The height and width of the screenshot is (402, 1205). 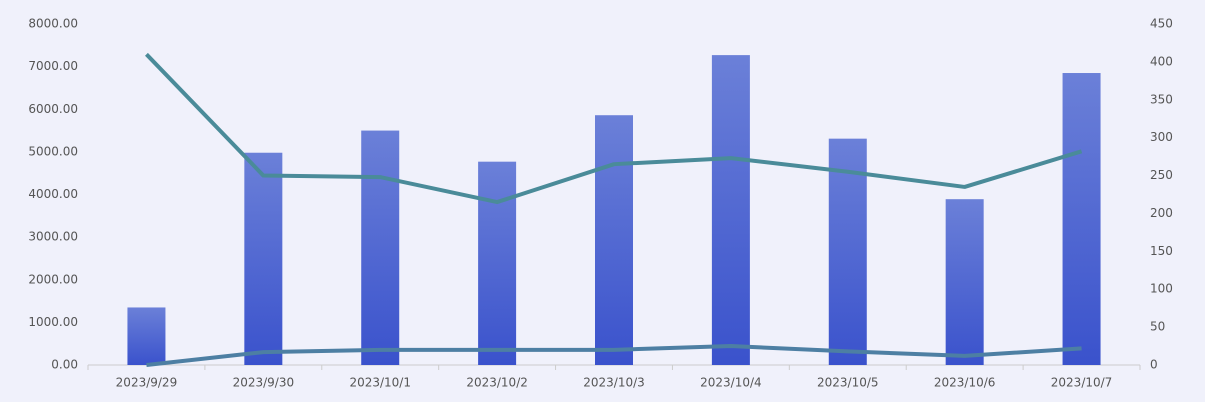 What do you see at coordinates (1161, 137) in the screenshot?
I see `y2-tick-label: 300` at bounding box center [1161, 137].